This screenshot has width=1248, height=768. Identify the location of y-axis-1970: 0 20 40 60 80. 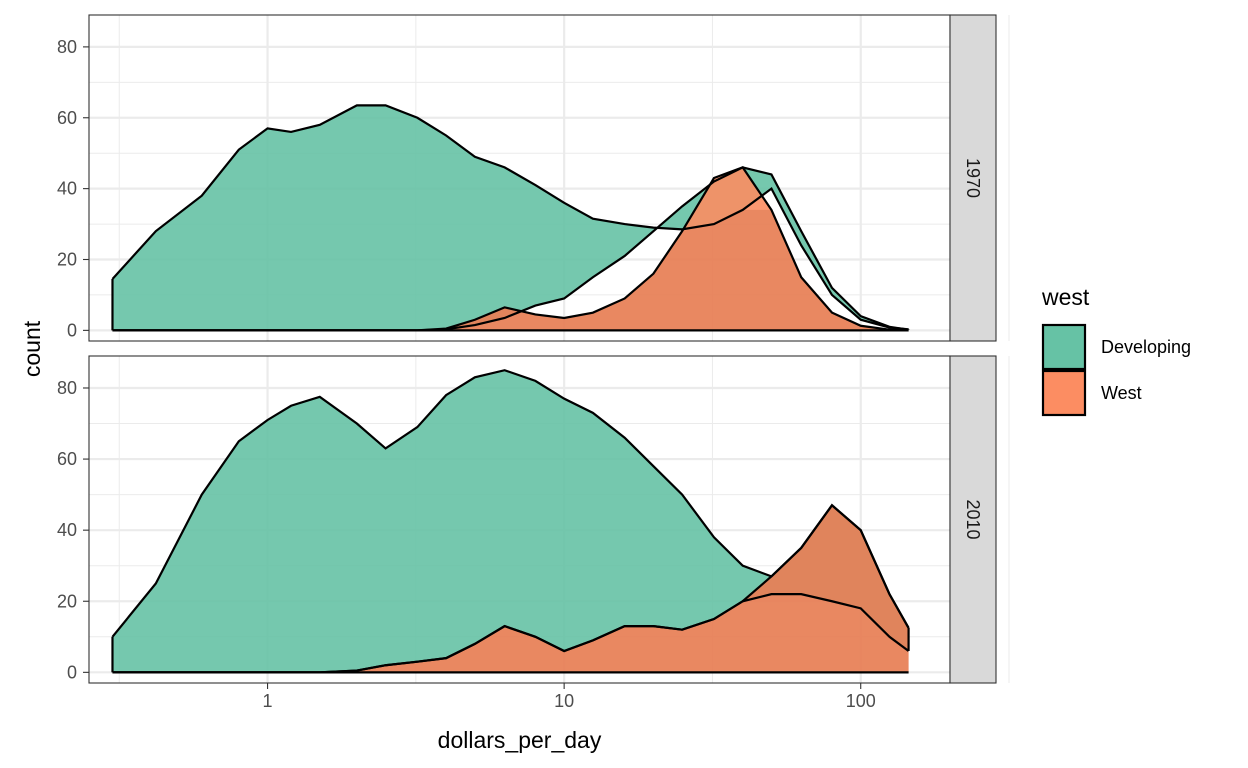
(73, 188).